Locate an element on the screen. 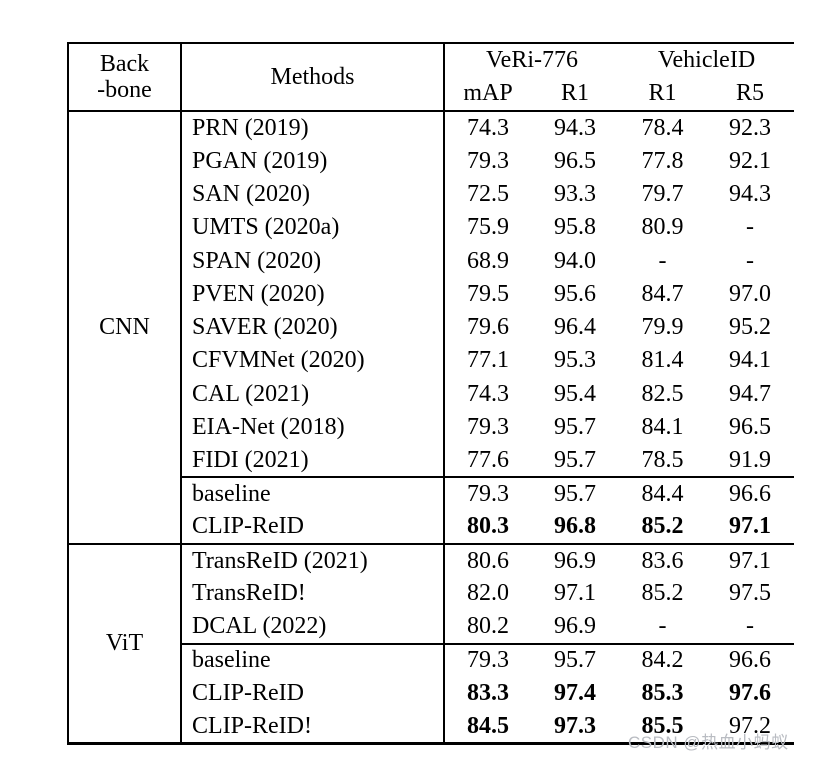 This screenshot has width=818, height=760. value-cell: 95.4 is located at coordinates (575, 393).